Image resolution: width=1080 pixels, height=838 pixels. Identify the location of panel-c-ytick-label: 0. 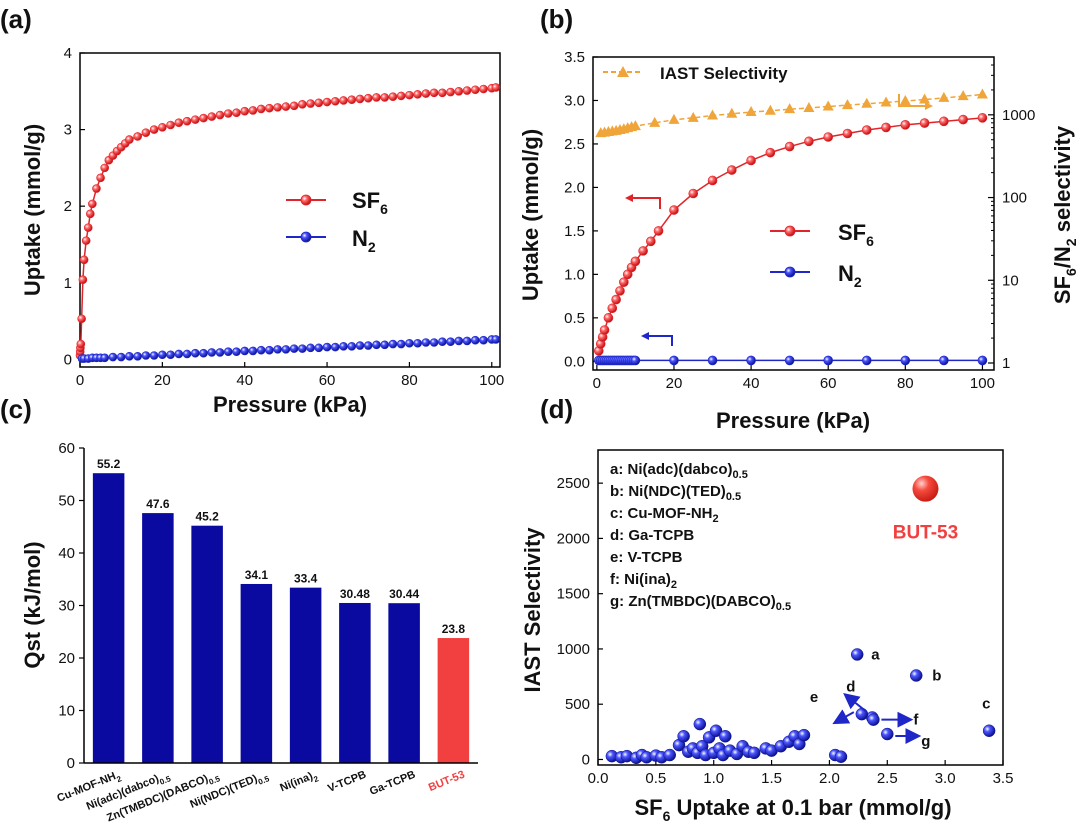
(71, 763).